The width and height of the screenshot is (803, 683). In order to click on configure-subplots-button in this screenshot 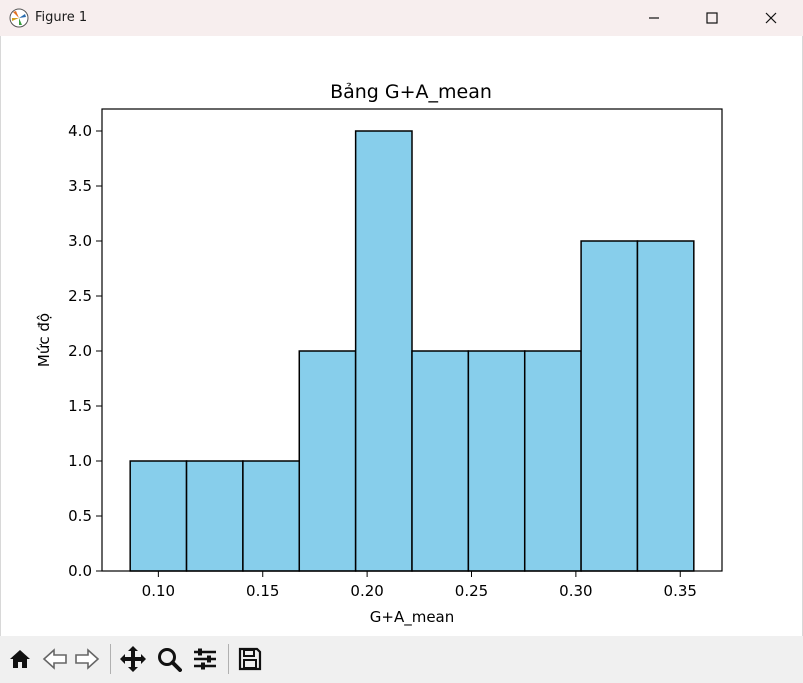, I will do `click(205, 659)`.